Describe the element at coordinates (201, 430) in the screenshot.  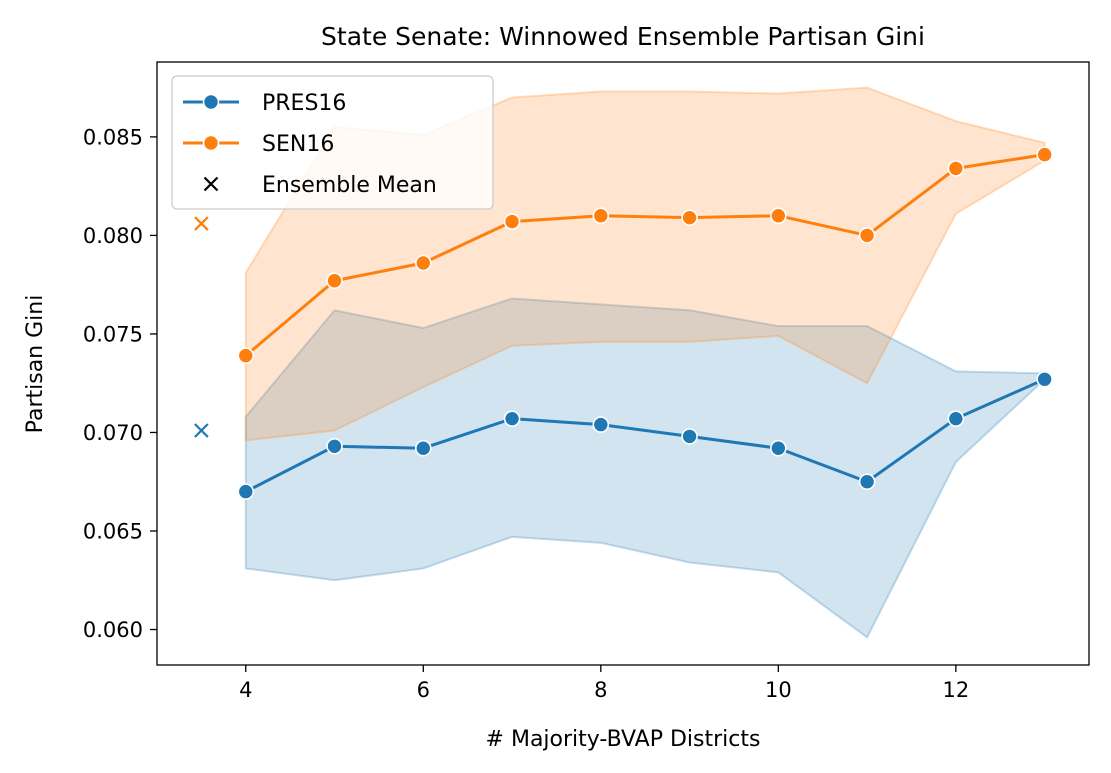
I see `pres16-ensemble-mean` at that location.